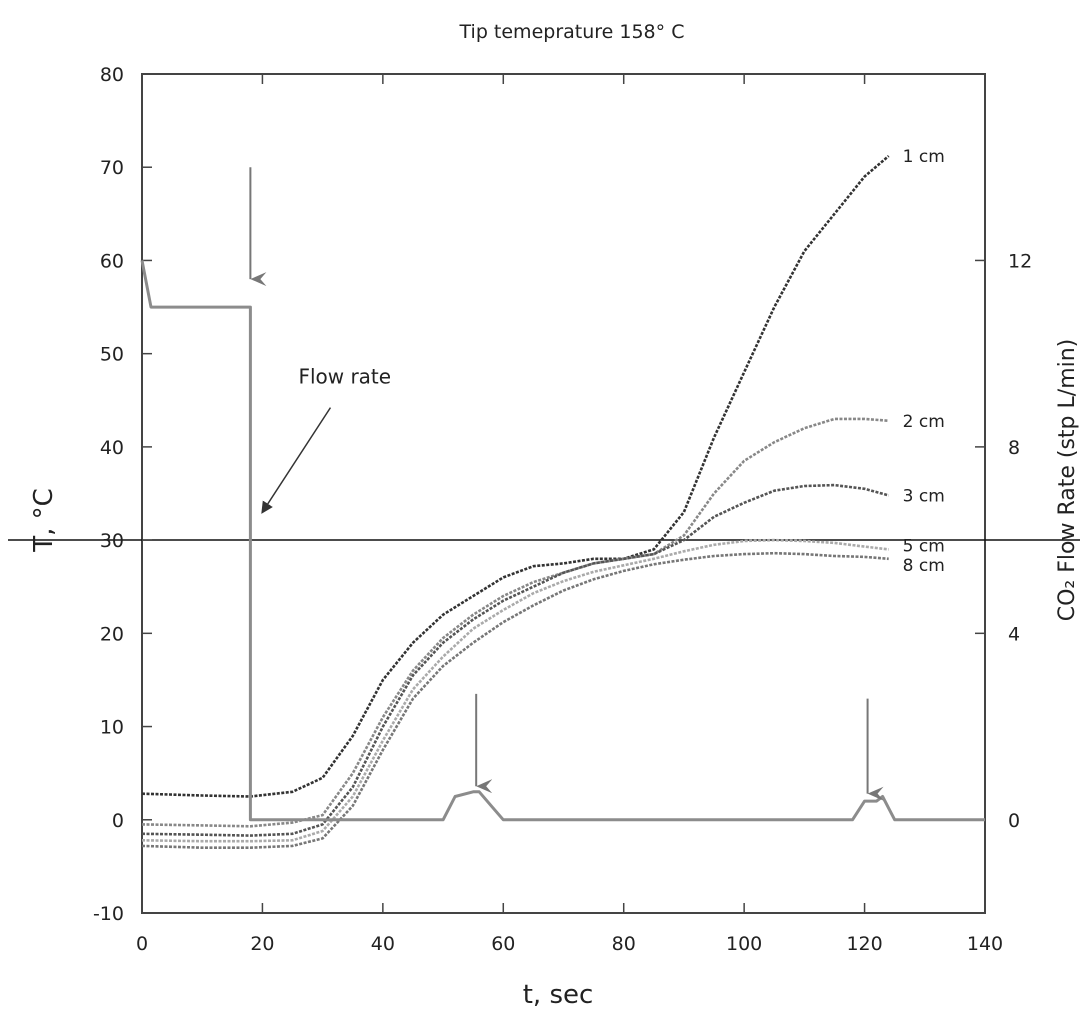 The image size is (1083, 1029). I want to click on chart-title: Tip temeprature 158° C, so click(572, 32).